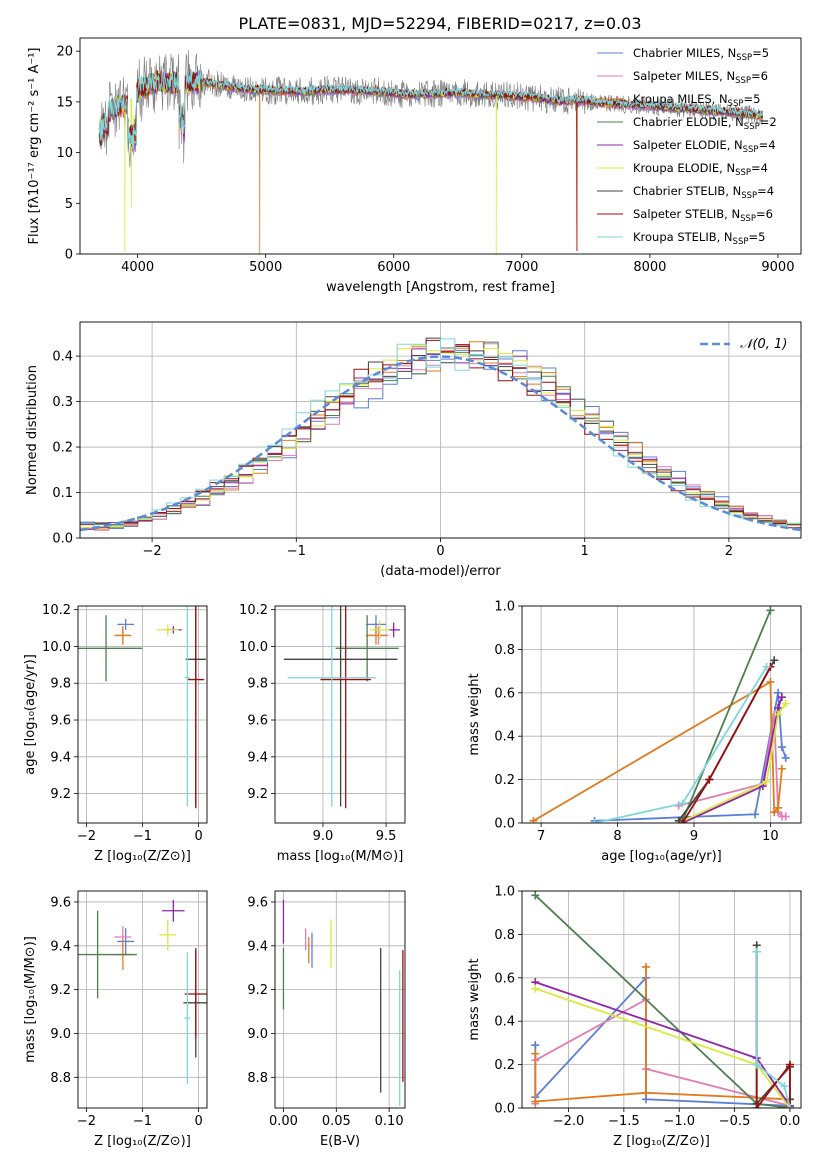 The image size is (819, 1170). I want to click on y-tick-label: 0.3, so click(62, 402).